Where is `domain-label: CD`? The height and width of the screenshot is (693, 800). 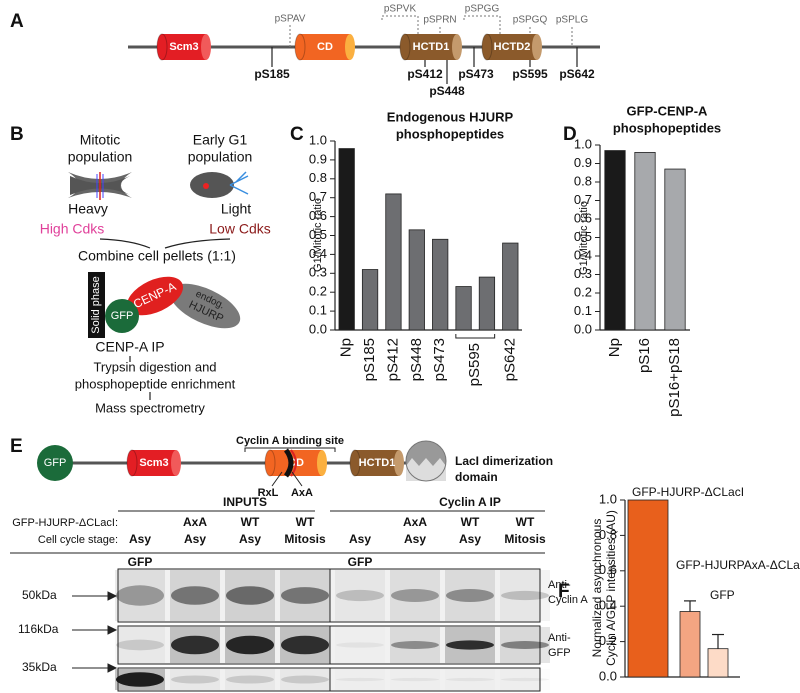
domain-label: CD is located at coordinates (325, 47).